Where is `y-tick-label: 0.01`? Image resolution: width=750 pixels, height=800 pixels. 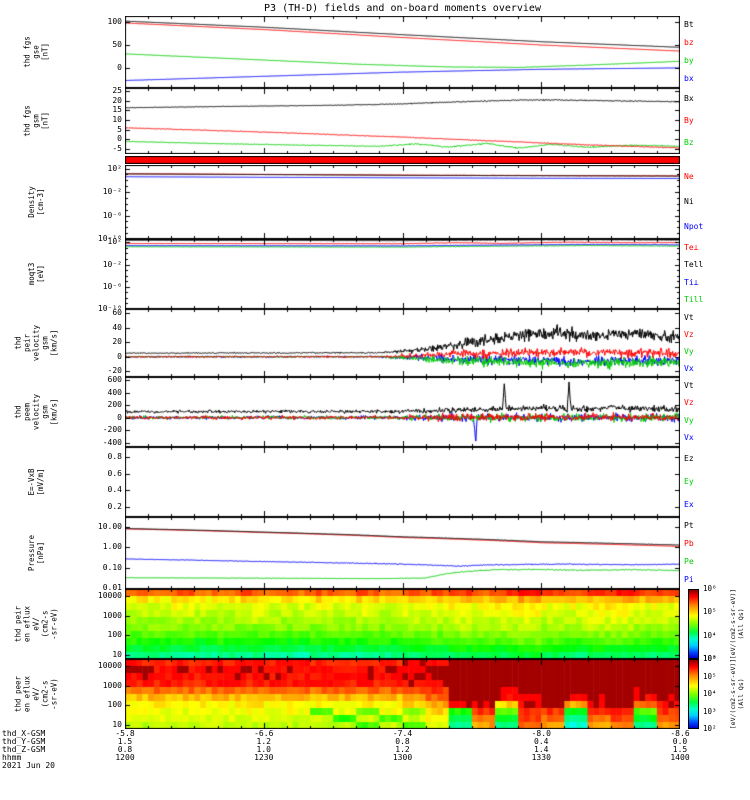 y-tick-label: 0.01 is located at coordinates (112, 587).